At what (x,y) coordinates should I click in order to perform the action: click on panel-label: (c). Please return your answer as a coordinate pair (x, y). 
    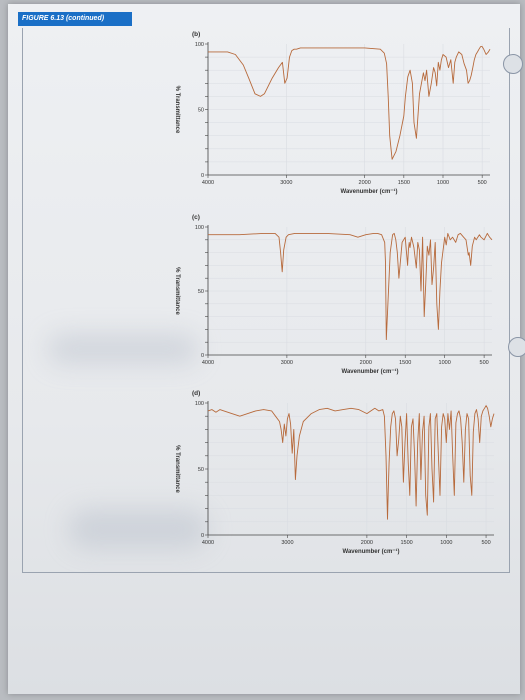
    Looking at the image, I should click on (196, 217).